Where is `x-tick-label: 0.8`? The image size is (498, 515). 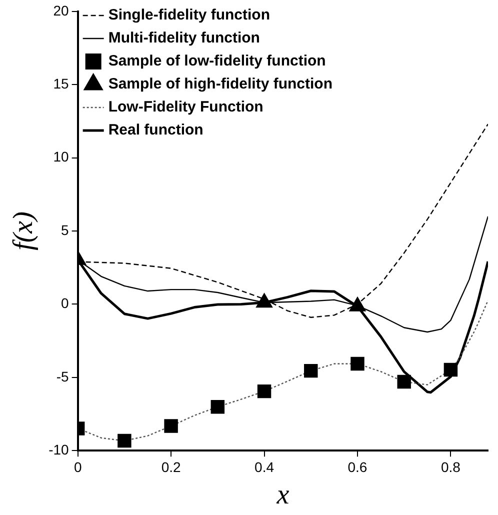
x-tick-label: 0.8 is located at coordinates (450, 466).